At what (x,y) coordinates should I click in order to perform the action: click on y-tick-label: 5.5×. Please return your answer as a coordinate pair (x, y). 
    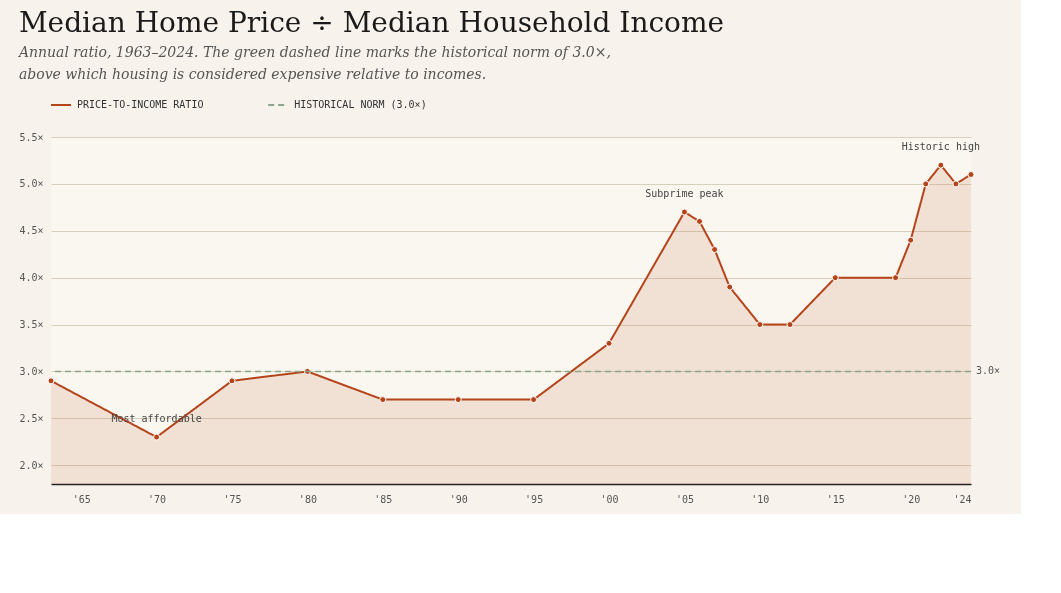
    Looking at the image, I should click on (31, 137).